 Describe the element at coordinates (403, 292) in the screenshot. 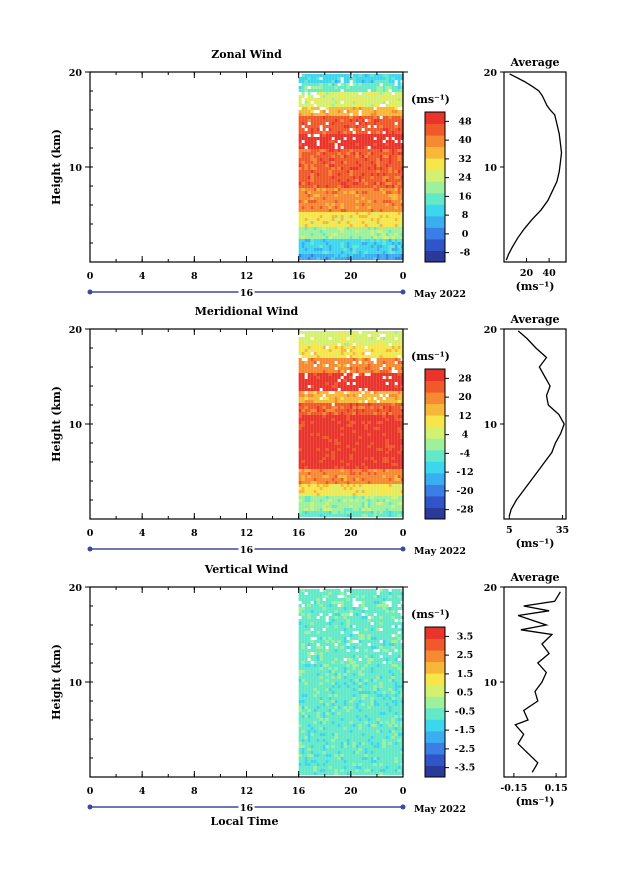

I see `date-range-end` at that location.